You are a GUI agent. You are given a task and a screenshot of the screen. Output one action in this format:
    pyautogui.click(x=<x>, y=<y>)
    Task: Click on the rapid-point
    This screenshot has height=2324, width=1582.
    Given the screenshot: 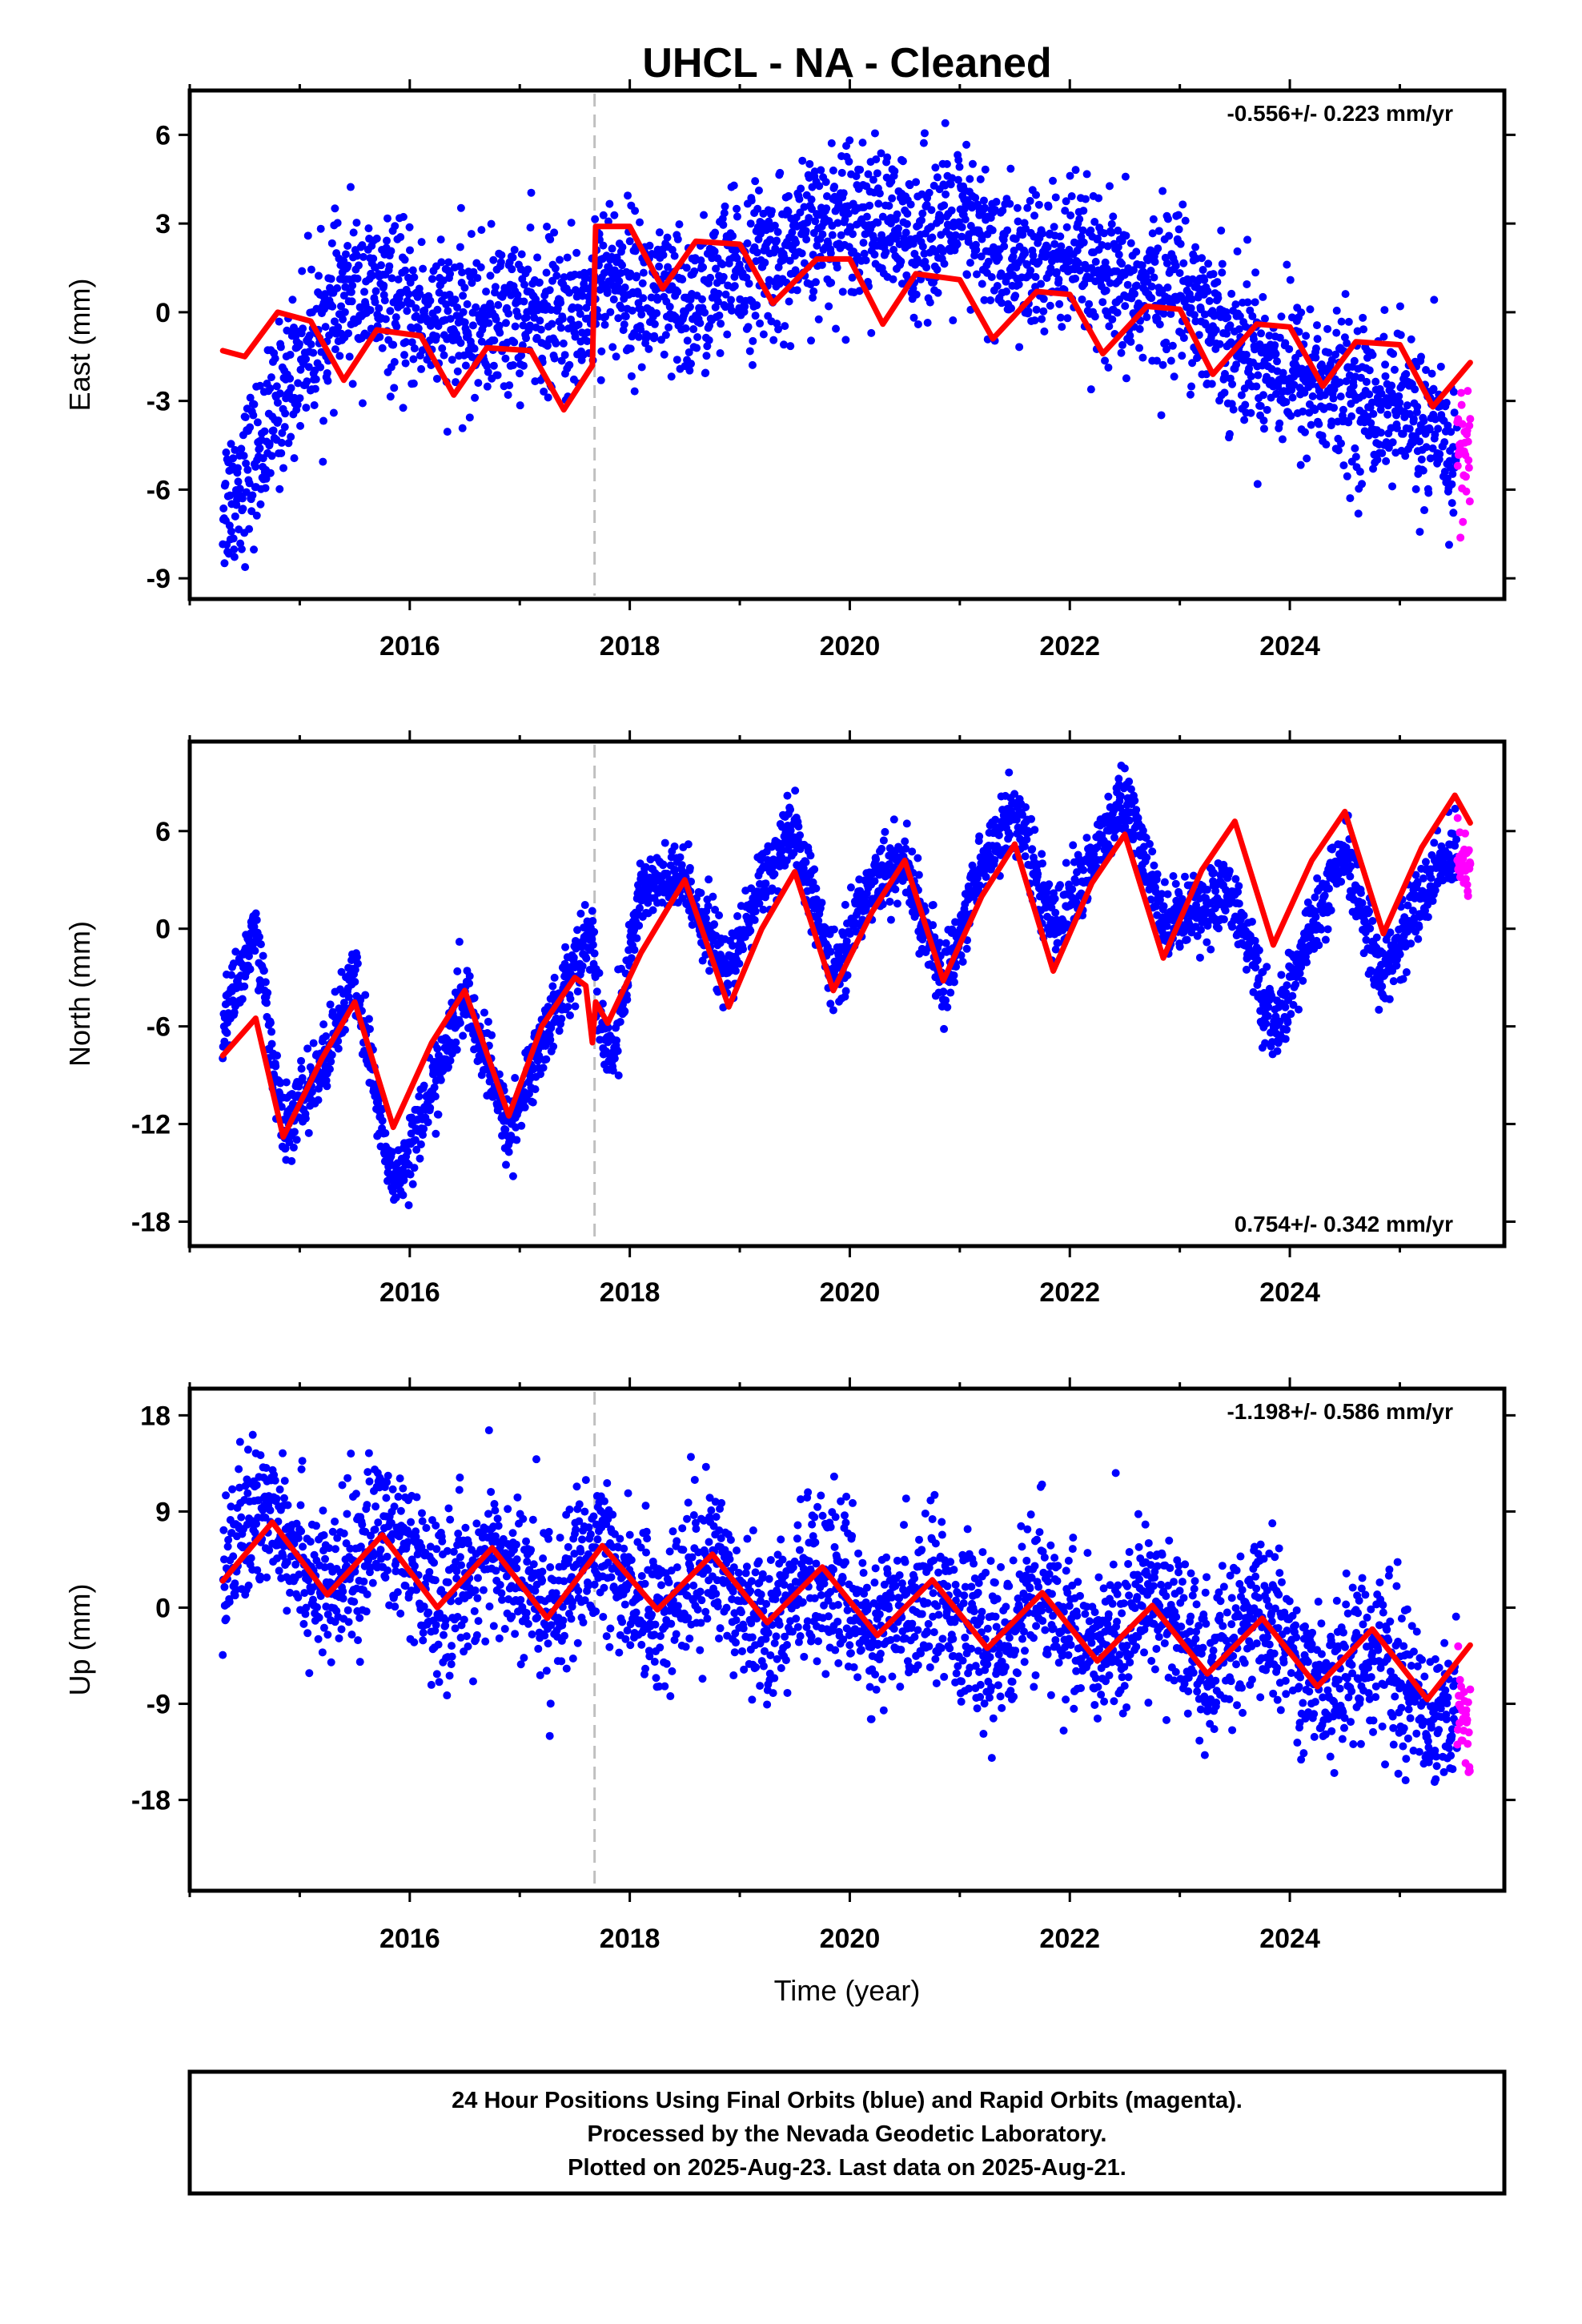 What is the action you would take?
    pyautogui.click(x=1463, y=424)
    